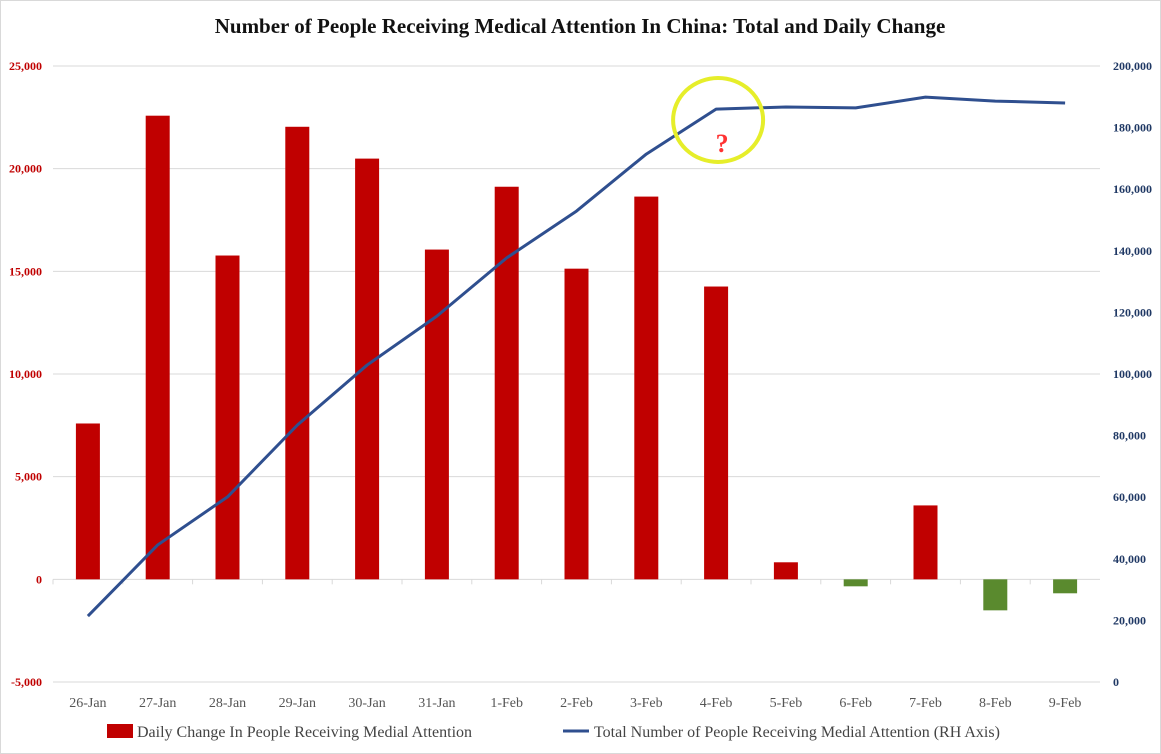  I want to click on left-axis-tick: 5,000, so click(28, 477).